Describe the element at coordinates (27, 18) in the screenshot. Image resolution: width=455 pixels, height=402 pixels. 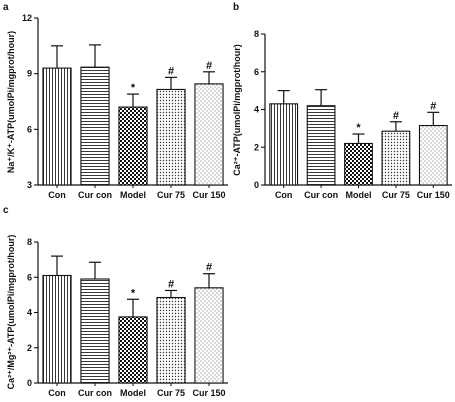
I see `y-tick-label: 12` at that location.